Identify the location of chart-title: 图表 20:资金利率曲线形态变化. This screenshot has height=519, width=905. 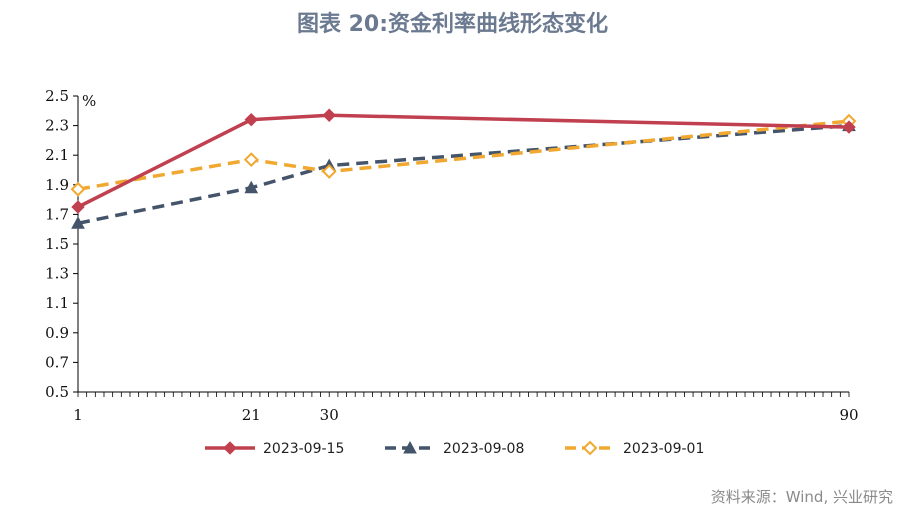
(452, 24).